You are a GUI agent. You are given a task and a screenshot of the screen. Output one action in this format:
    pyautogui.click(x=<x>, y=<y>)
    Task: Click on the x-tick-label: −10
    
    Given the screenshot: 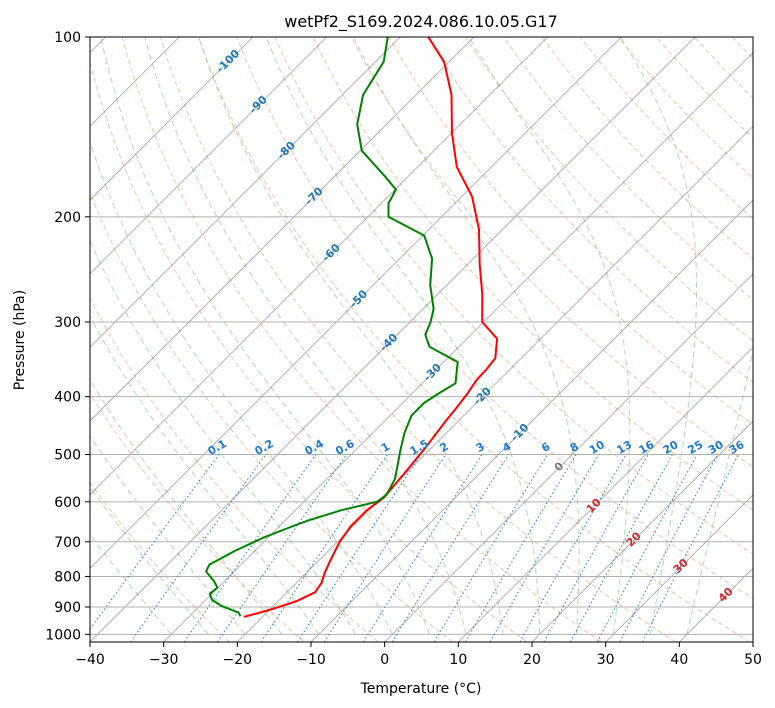 What is the action you would take?
    pyautogui.click(x=311, y=660)
    